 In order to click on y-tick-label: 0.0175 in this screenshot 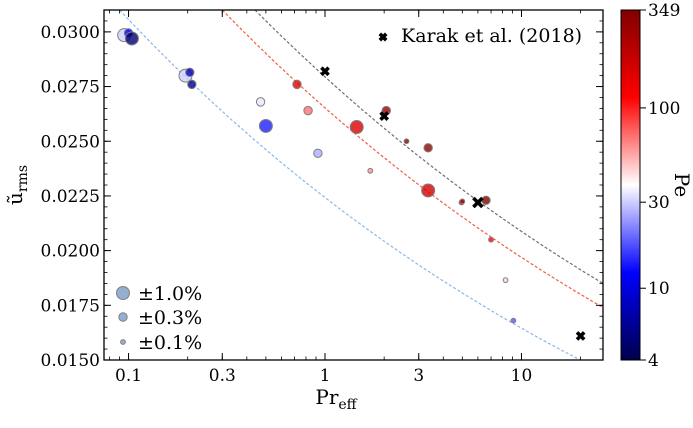, I will do `click(70, 306)`.